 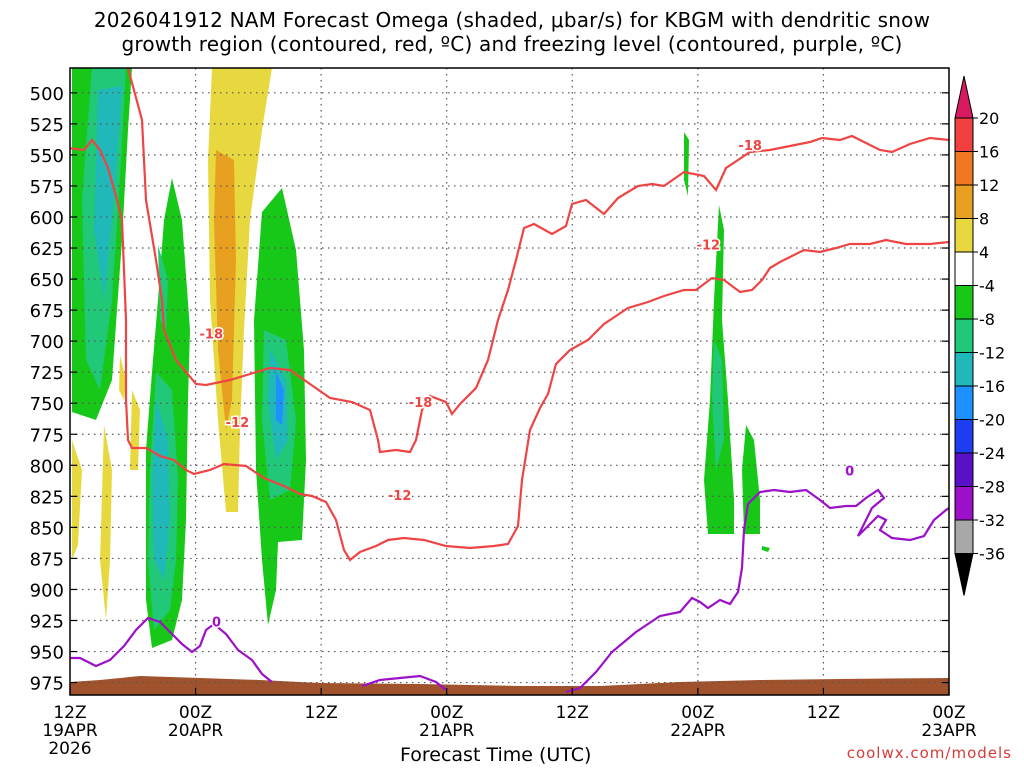 I want to click on colorbar-label: -16, so click(x=992, y=386).